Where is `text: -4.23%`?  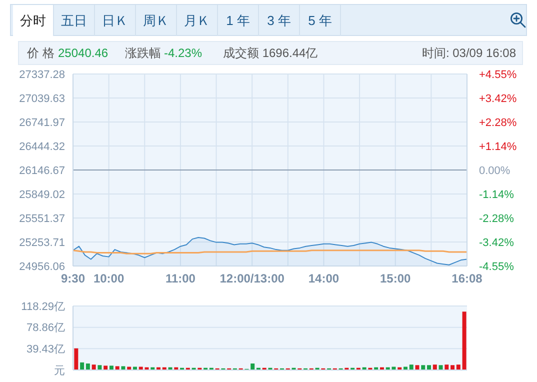
text: -4.23% is located at coordinates (183, 53).